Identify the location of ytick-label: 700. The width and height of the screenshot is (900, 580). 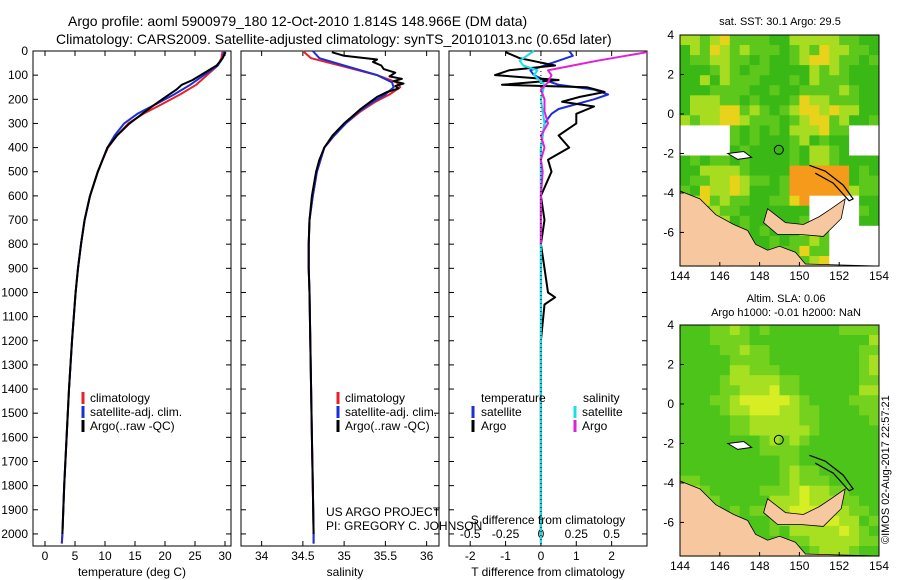
(18, 220).